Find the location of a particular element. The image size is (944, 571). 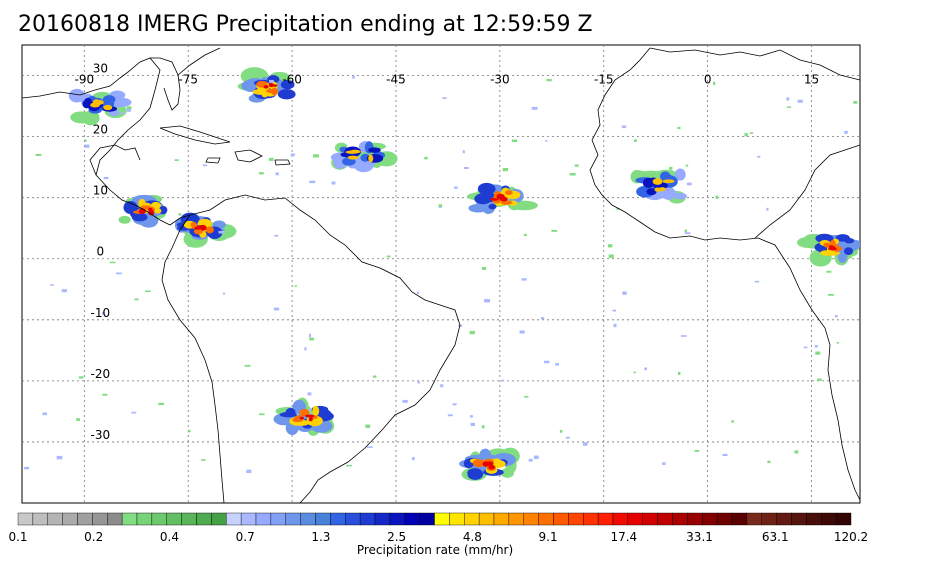

colorbar-tick-label: 4.8 is located at coordinates (472, 537).